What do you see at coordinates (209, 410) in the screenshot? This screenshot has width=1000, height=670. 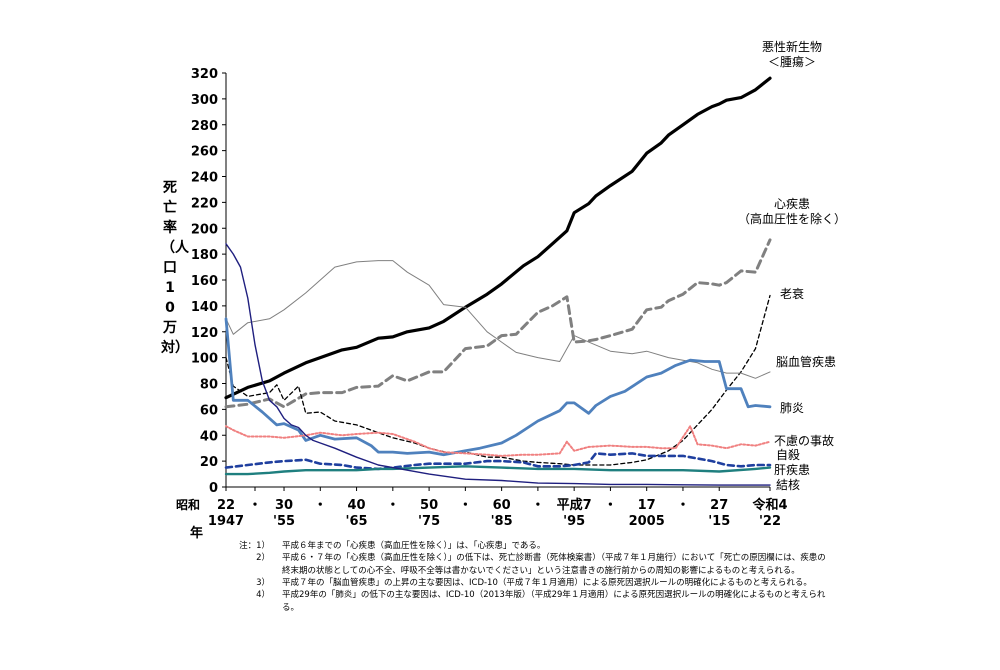 I see `y-tick-label: 60` at bounding box center [209, 410].